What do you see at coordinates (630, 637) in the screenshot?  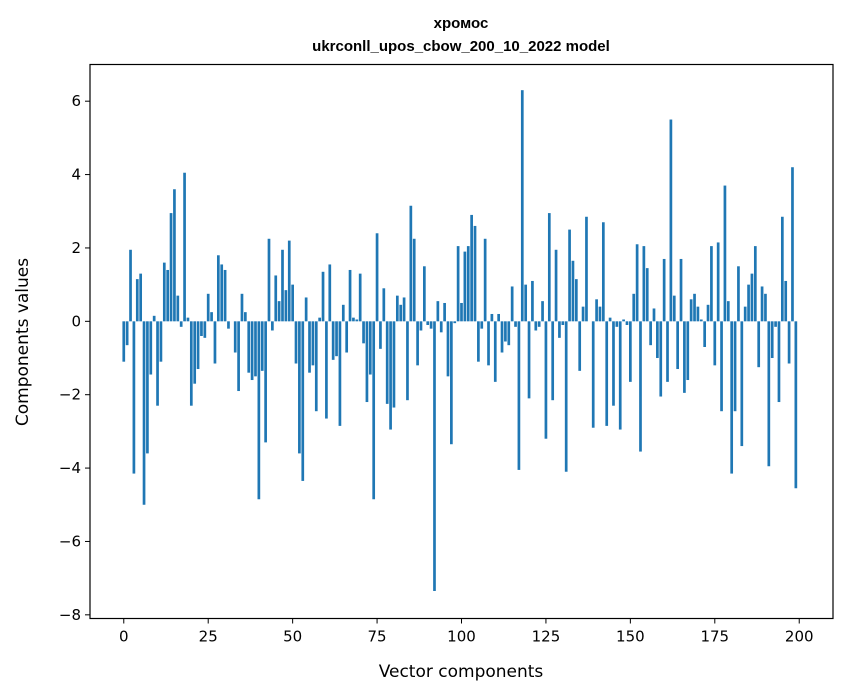 I see `x-tick-label: 150` at bounding box center [630, 637].